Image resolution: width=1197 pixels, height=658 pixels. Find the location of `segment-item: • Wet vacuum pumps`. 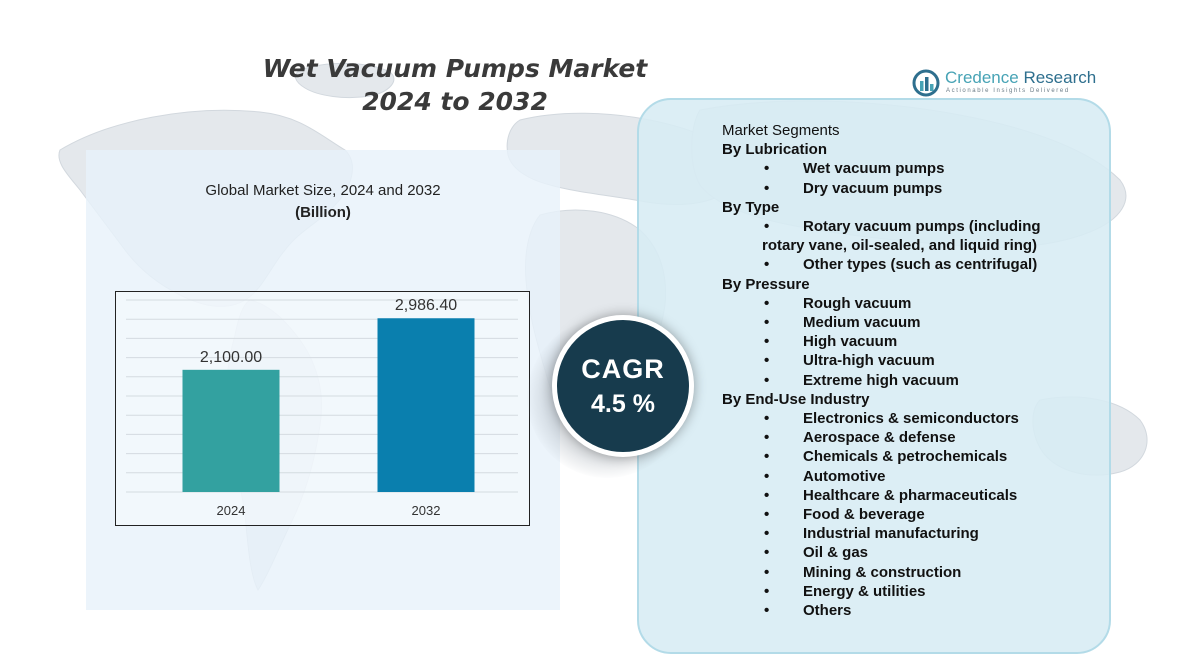

segment-item: • Wet vacuum pumps is located at coordinates (912, 168).